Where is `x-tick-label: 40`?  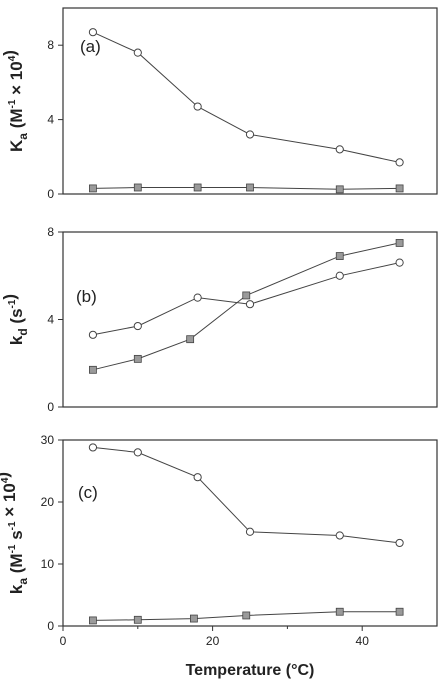 x-tick-label: 40 is located at coordinates (363, 641).